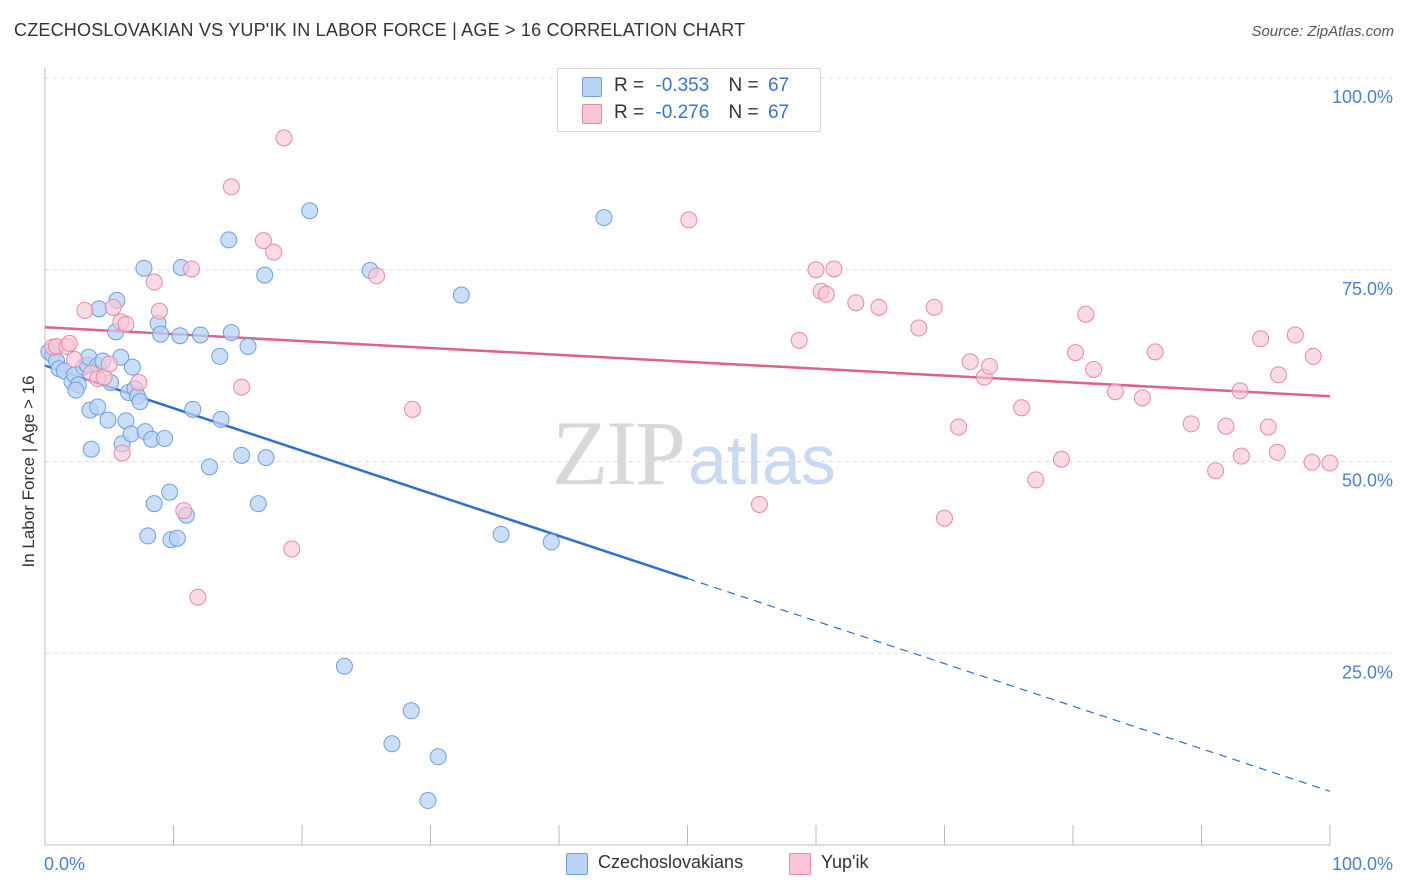 The height and width of the screenshot is (892, 1406). I want to click on czechoslovakians-legend-swatch, so click(577, 864).